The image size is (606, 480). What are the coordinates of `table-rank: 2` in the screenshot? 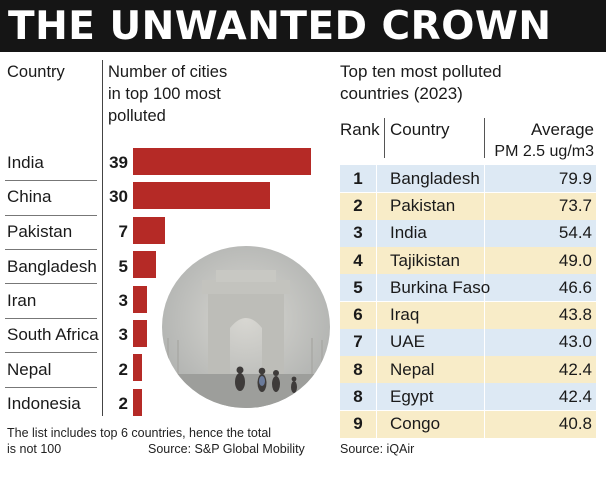 It's located at (358, 205).